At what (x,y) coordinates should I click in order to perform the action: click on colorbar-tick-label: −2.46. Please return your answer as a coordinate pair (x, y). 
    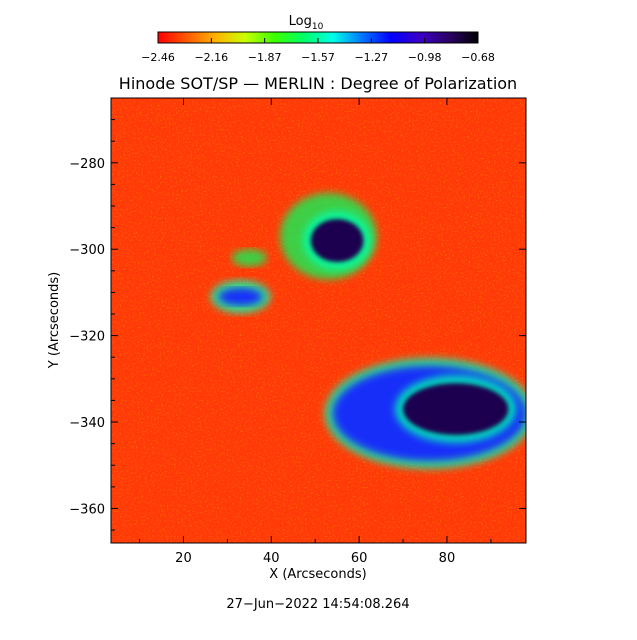
    Looking at the image, I should click on (158, 57).